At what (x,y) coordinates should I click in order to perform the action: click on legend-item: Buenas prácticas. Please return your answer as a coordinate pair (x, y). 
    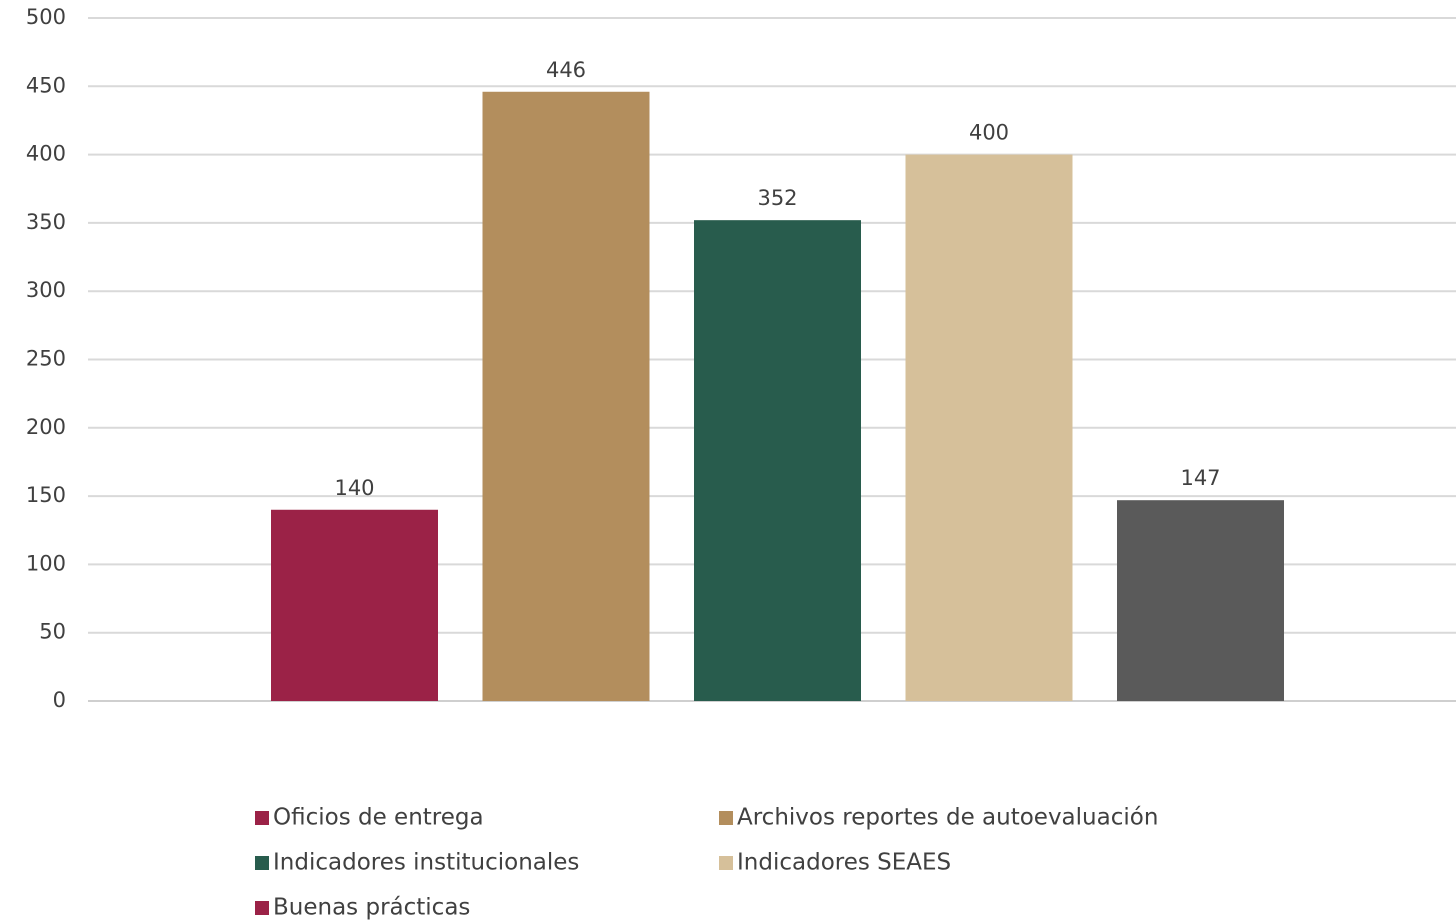
    Looking at the image, I should click on (362, 908).